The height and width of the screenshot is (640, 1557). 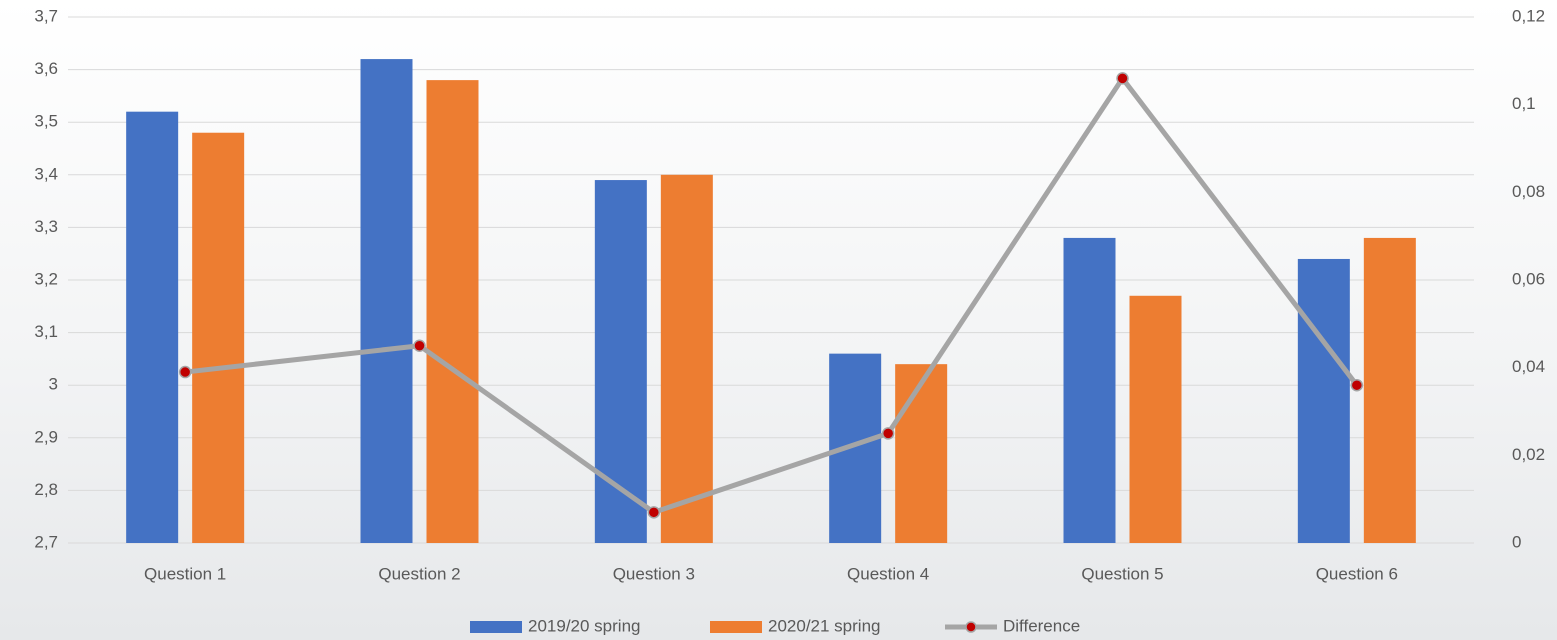 I want to click on x-tick-label: Question 4, so click(x=888, y=573).